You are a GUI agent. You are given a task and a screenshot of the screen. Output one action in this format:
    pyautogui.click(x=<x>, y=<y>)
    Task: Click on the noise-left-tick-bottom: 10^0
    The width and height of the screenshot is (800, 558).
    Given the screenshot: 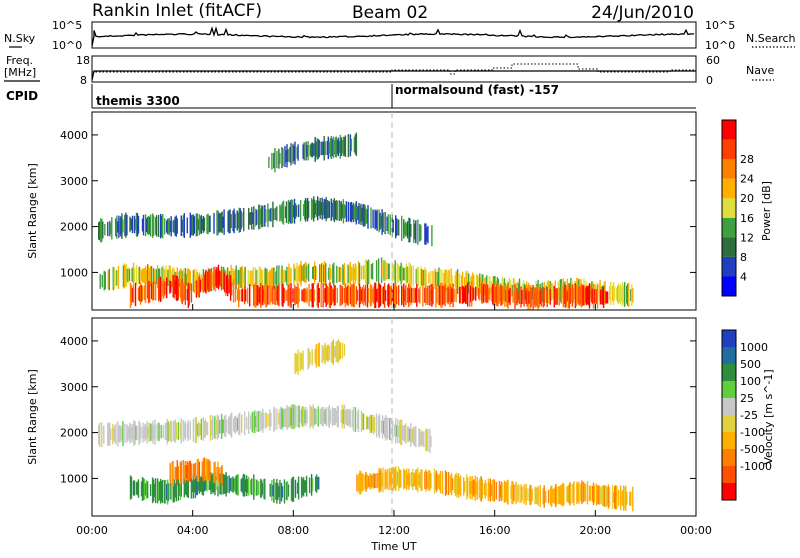 What is the action you would take?
    pyautogui.click(x=67, y=45)
    